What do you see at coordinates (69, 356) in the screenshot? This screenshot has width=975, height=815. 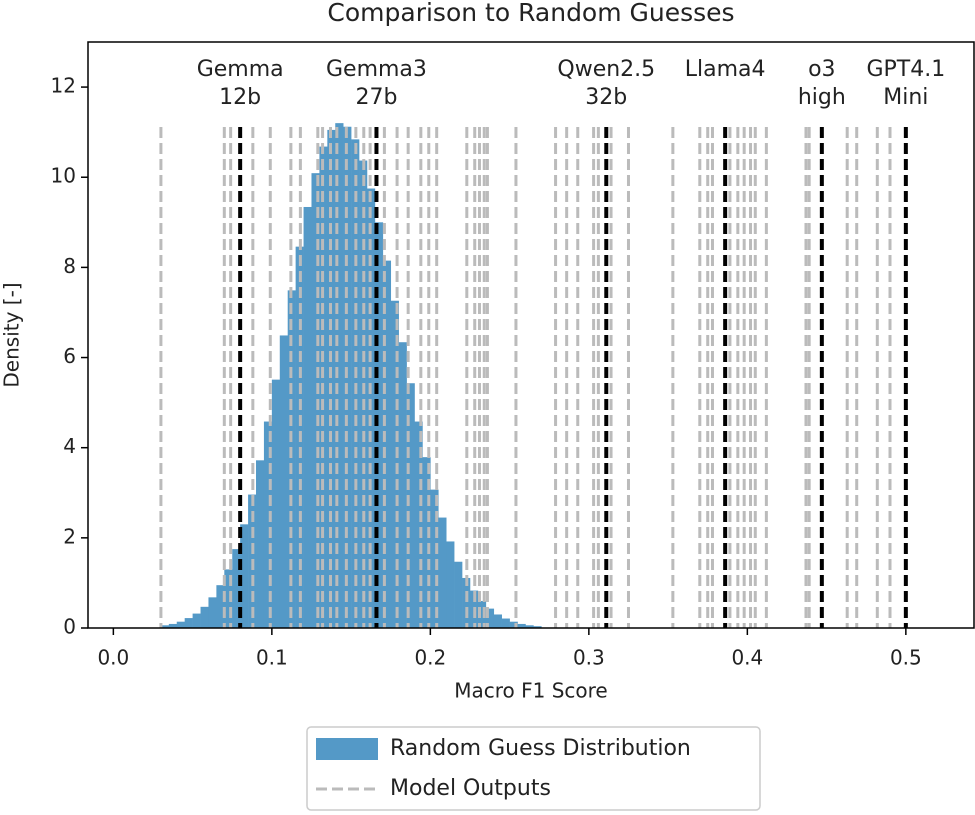 I see `y-tick-label: 6` at bounding box center [69, 356].